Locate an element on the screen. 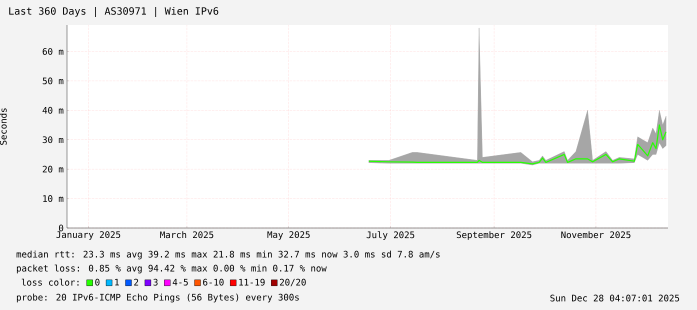 The image size is (697, 310). y-axis-title: Seconds is located at coordinates (3, 126).